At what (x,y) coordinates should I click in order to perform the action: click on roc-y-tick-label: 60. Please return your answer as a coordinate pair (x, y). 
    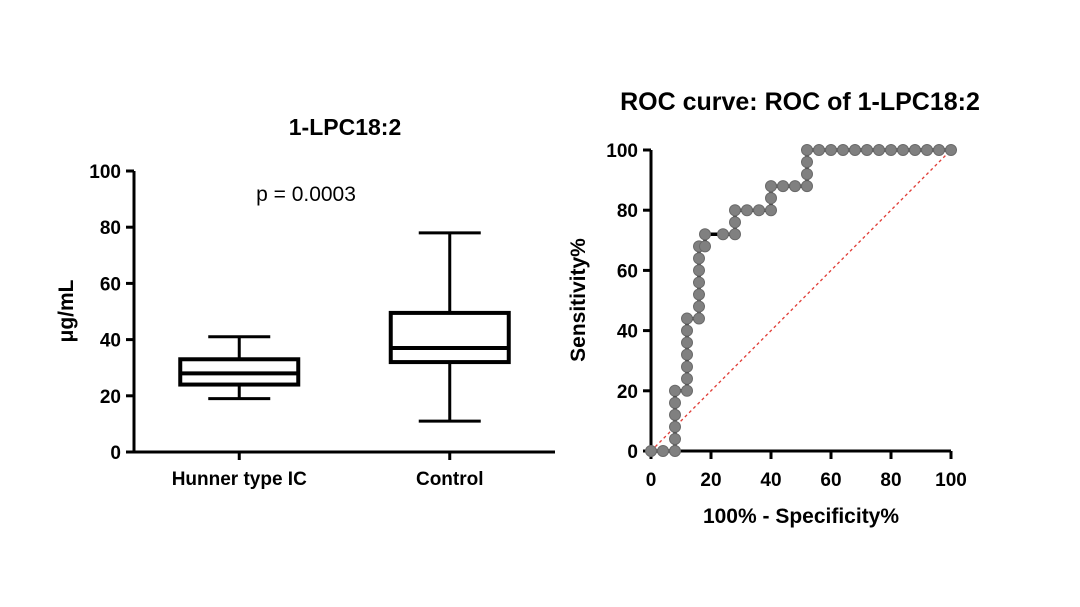
    Looking at the image, I should click on (627, 271).